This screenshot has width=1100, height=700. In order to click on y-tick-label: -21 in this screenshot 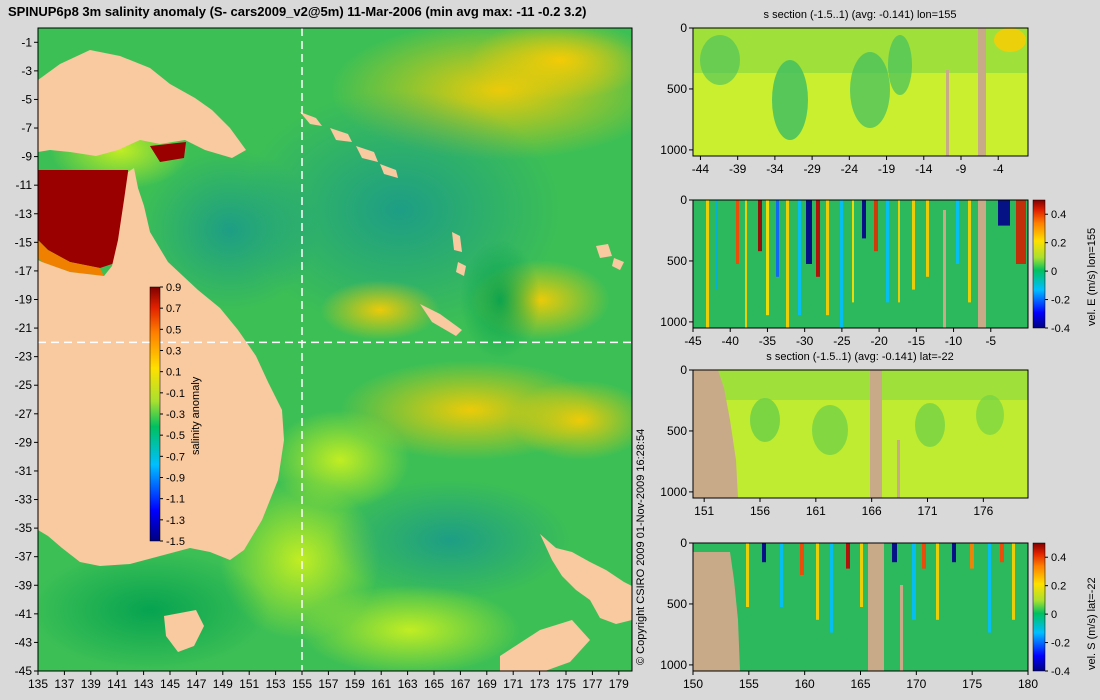, I will do `click(24, 328)`.